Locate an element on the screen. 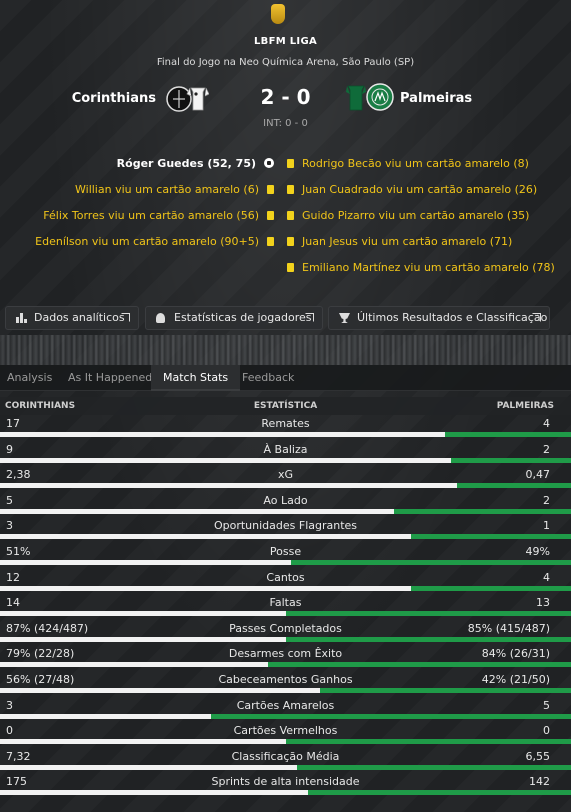  stat-home-value: 51% is located at coordinates (18, 551).